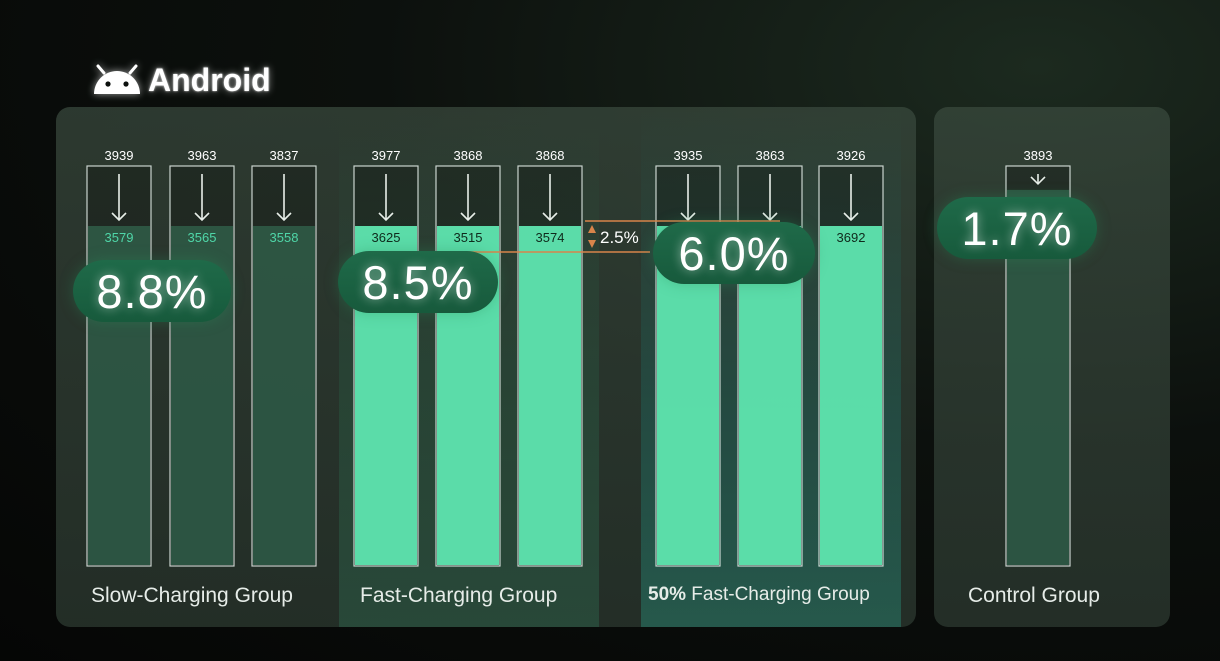 The width and height of the screenshot is (1220, 661). Describe the element at coordinates (386, 237) in the screenshot. I see `after-value-label: 3625` at that location.